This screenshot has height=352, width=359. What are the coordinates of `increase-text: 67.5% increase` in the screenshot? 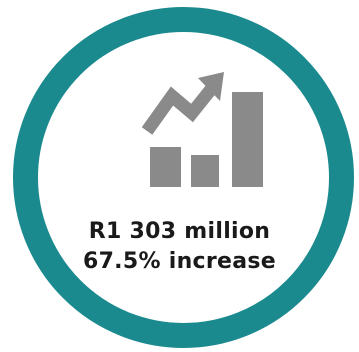 It's located at (179, 261).